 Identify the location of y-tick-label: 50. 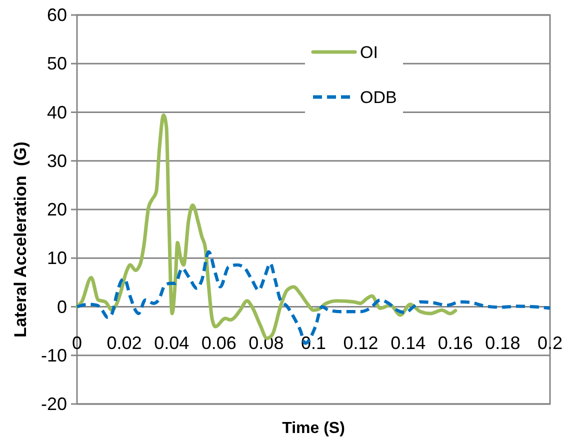
(56, 64).